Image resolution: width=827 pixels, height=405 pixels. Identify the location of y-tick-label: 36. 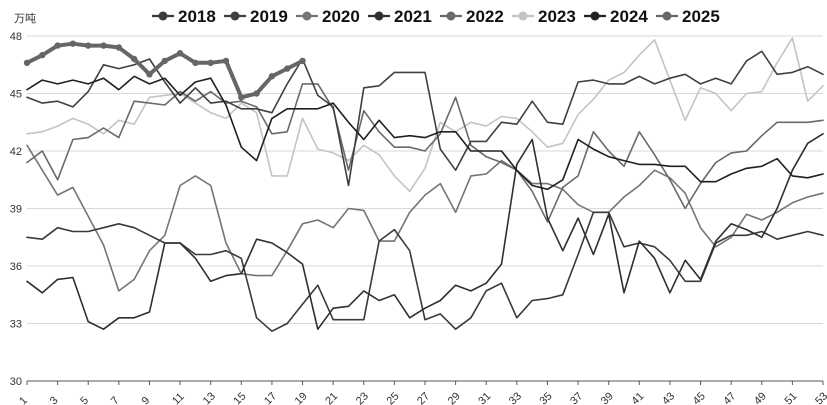
(16, 267).